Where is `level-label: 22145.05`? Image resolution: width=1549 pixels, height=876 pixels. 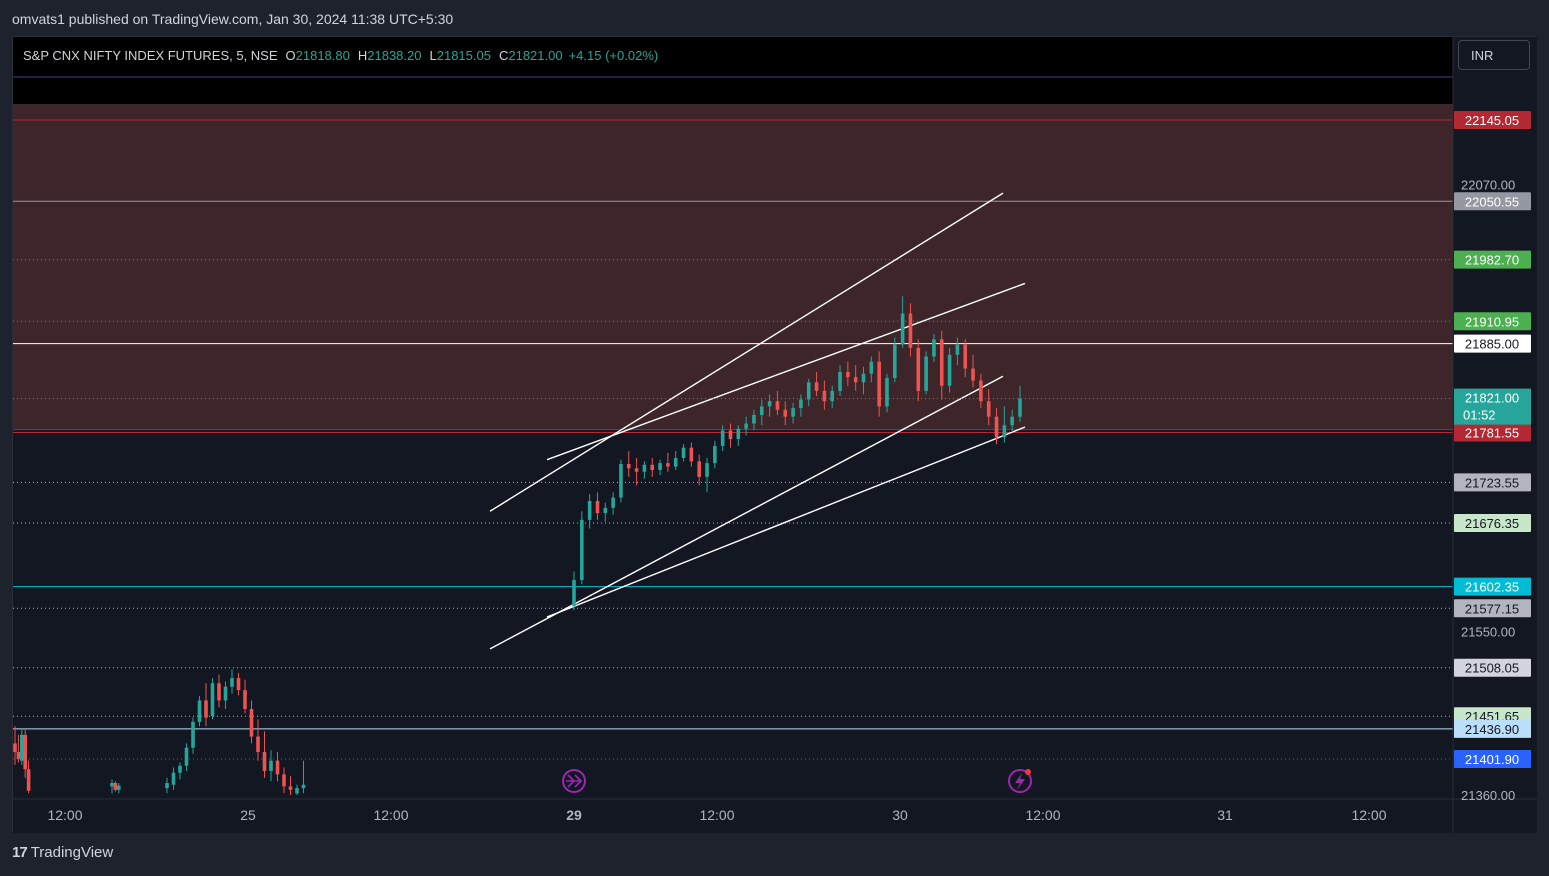
level-label: 22145.05 is located at coordinates (1492, 120).